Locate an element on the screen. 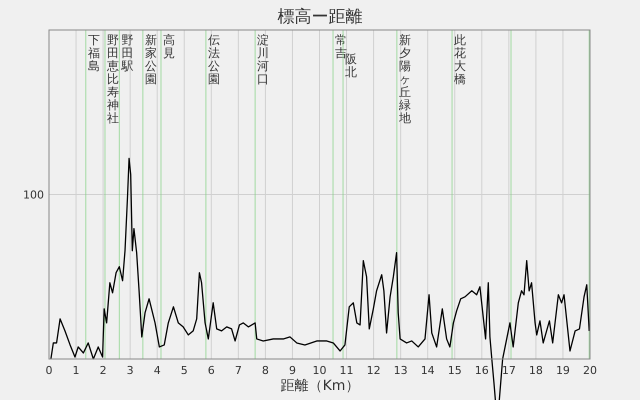  x-tick-label: 10 is located at coordinates (319, 370).